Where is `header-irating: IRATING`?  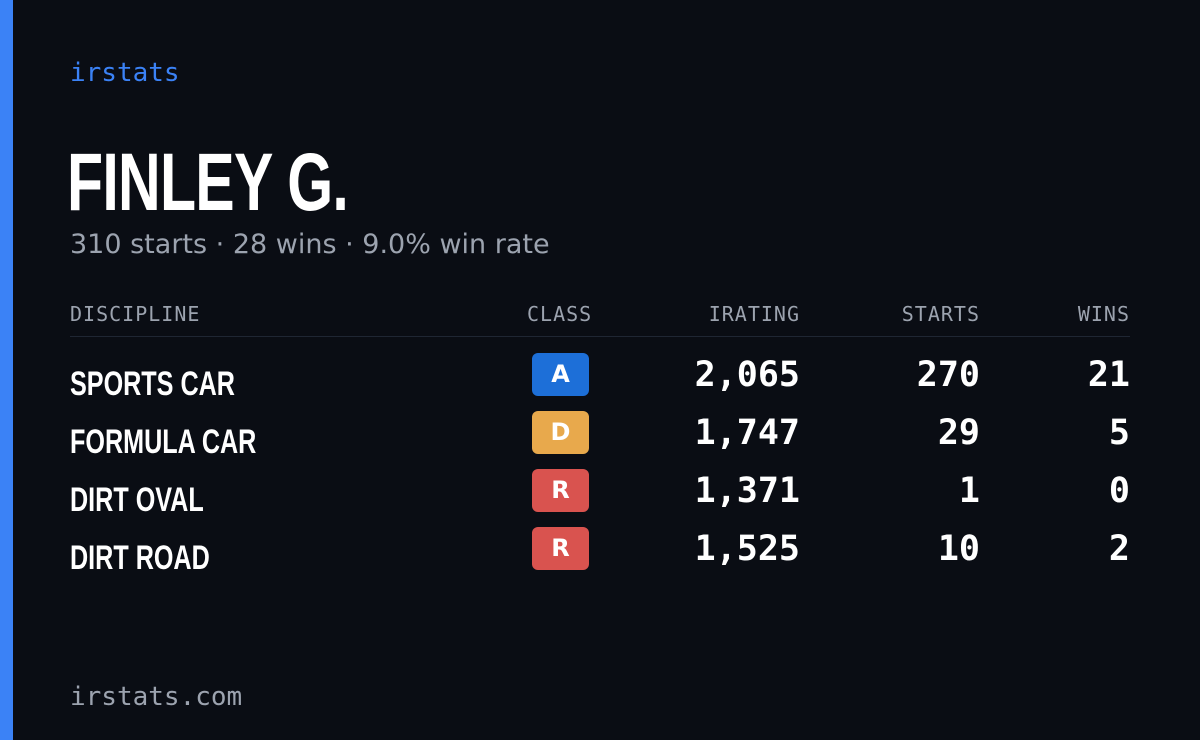
header-irating: IRATING is located at coordinates (754, 314).